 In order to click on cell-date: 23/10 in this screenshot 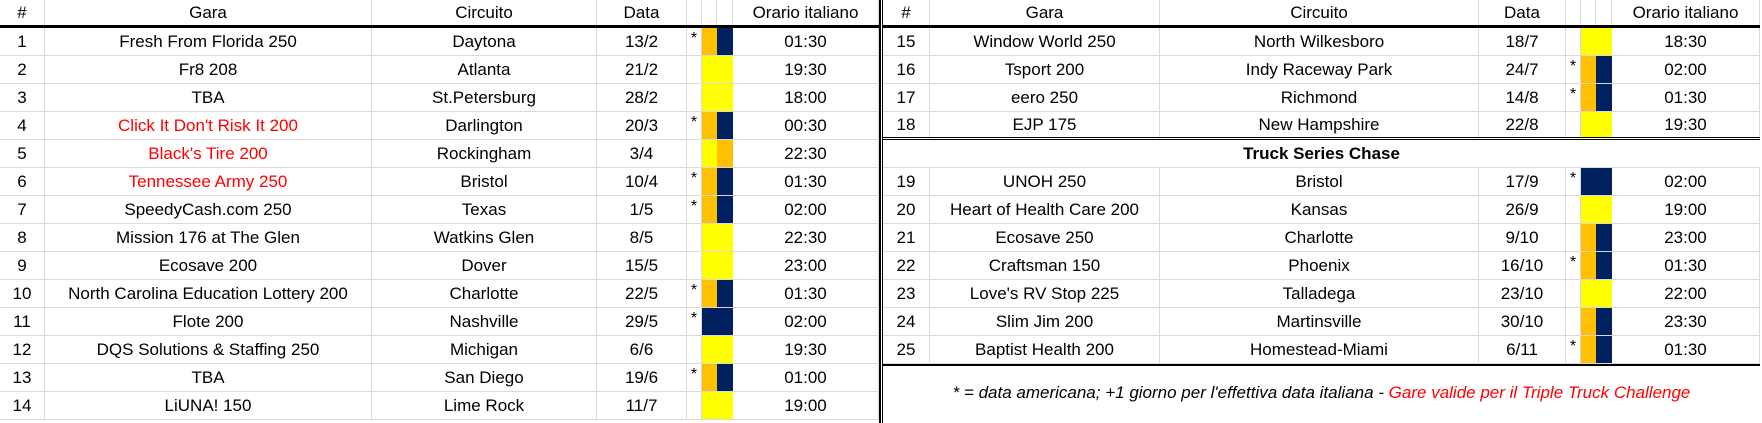, I will do `click(1522, 293)`.